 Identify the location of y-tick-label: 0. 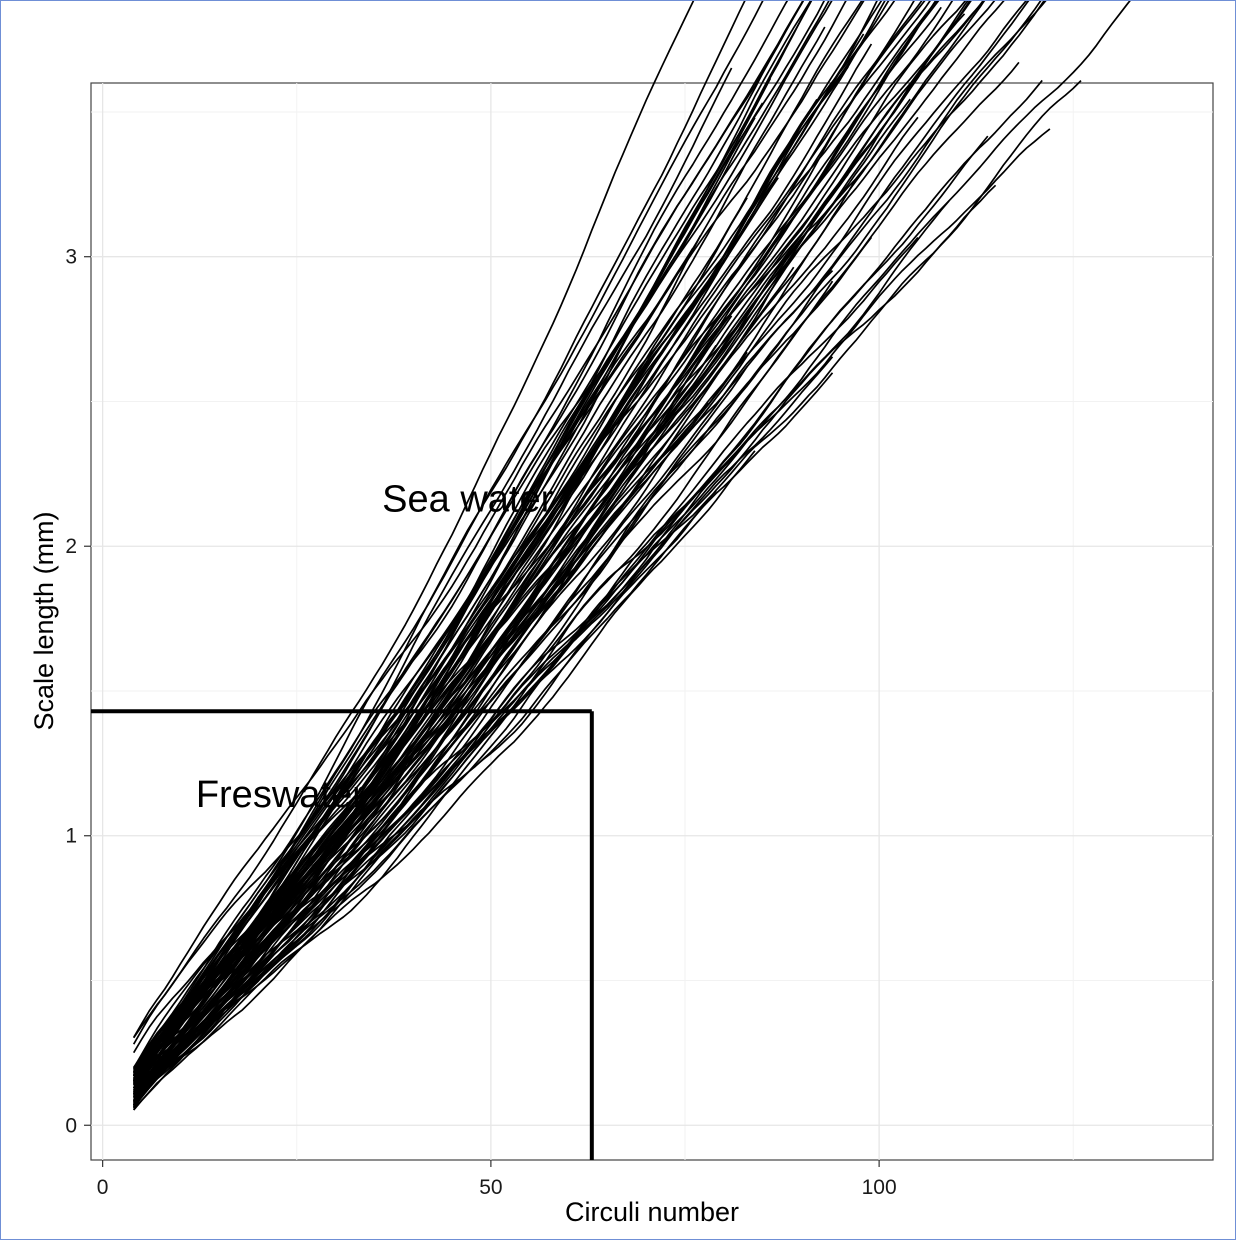
(71, 1125).